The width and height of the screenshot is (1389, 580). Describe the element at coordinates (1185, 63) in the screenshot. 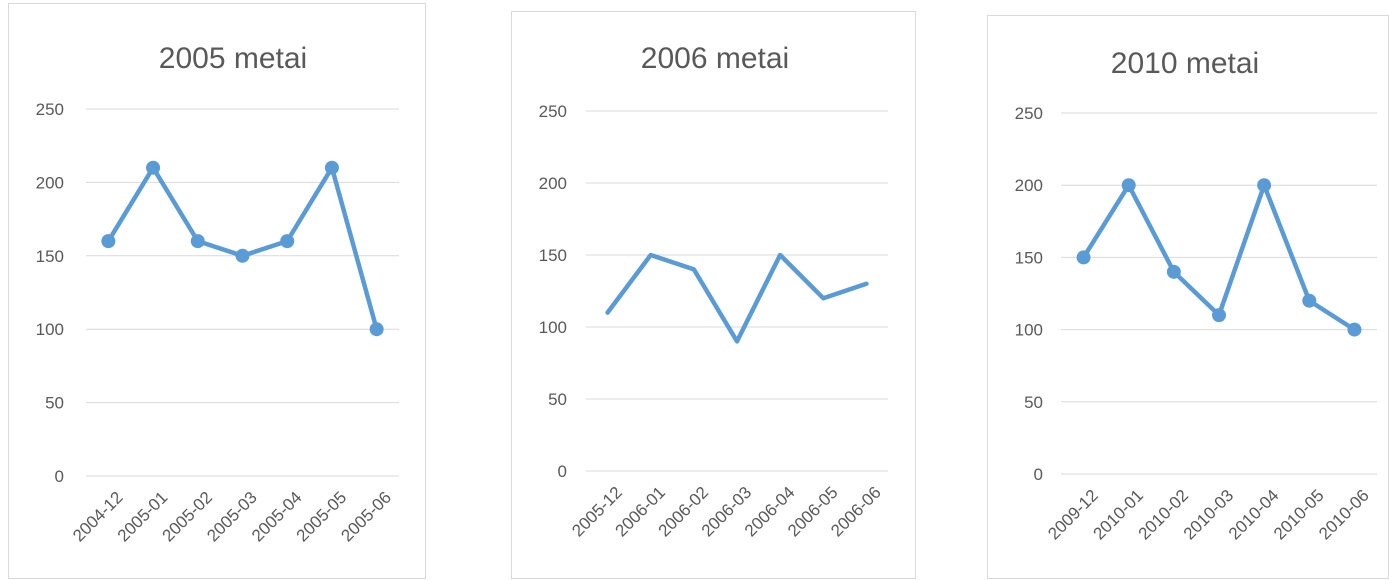

I see `chart-title: 2010 metai` at that location.